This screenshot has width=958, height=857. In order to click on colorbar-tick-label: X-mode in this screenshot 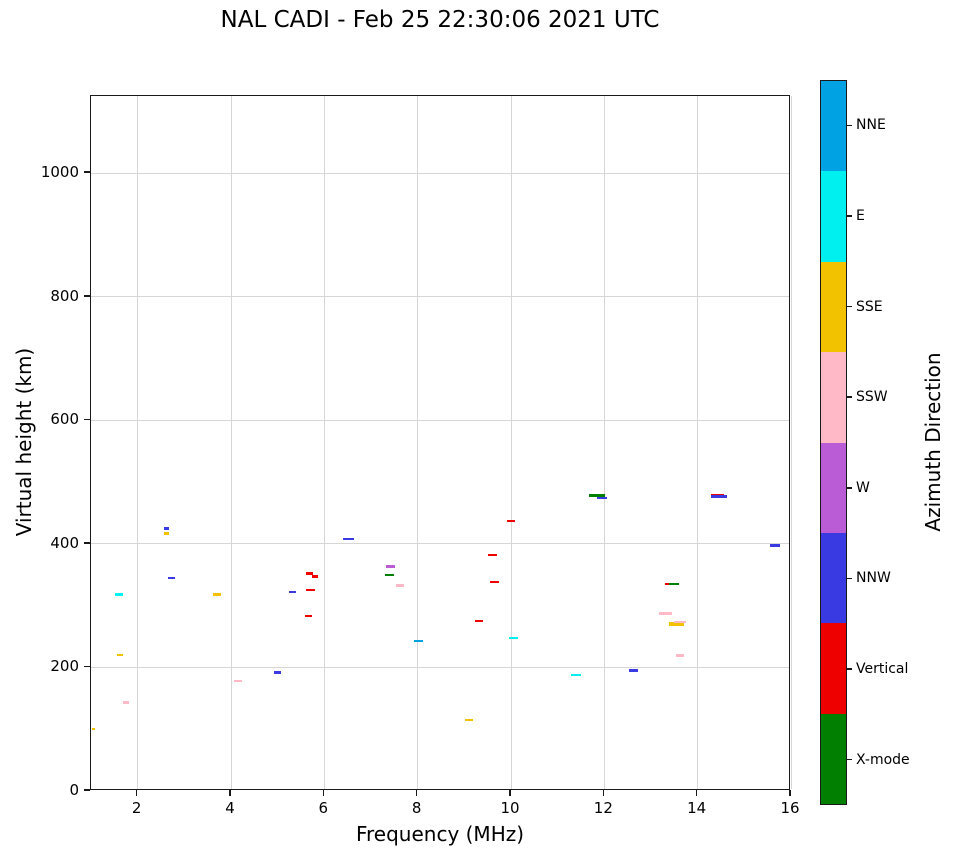, I will do `click(883, 759)`.